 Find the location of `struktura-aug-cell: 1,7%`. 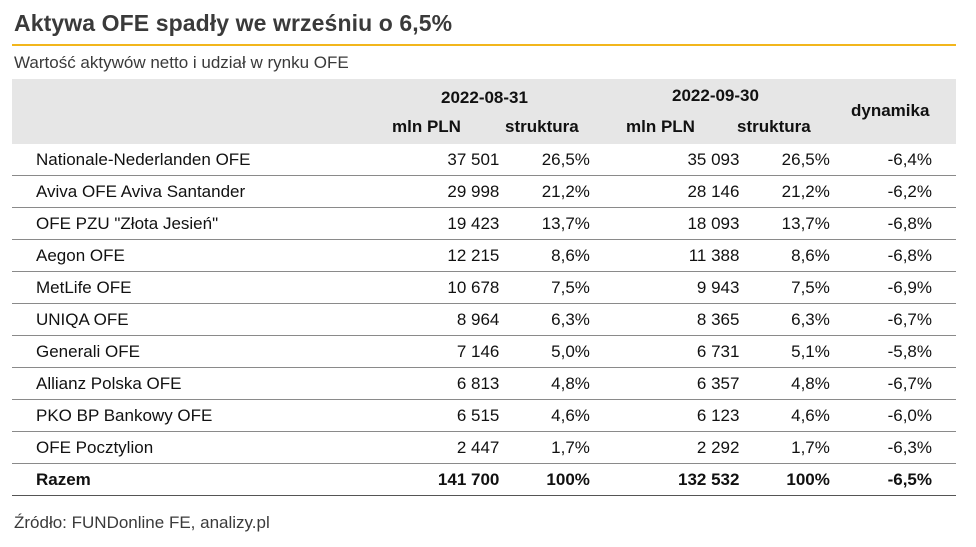

struktura-aug-cell: 1,7% is located at coordinates (549, 447).